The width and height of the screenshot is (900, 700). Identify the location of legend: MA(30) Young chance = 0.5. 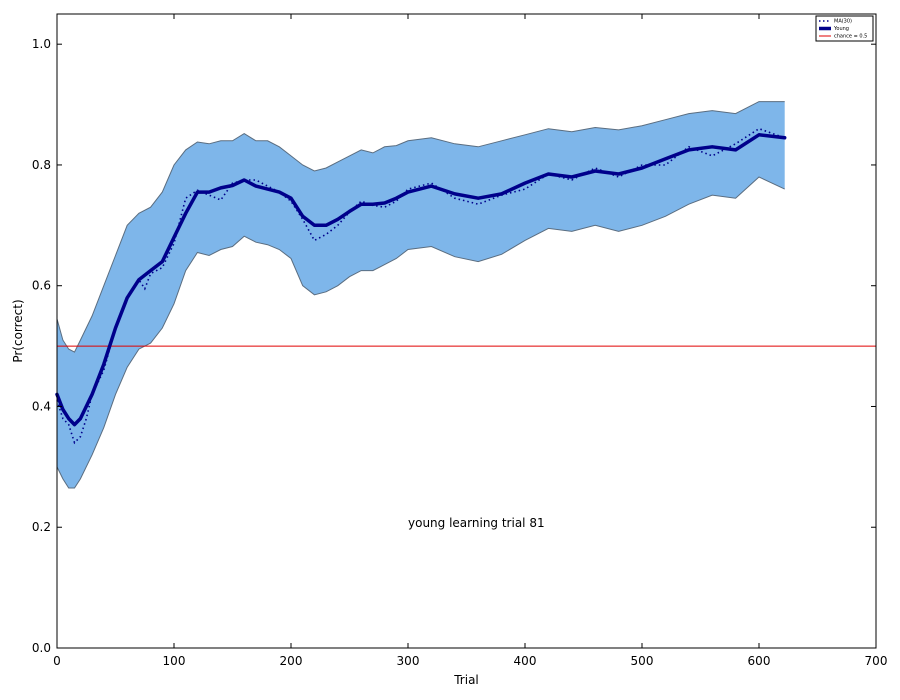
(844, 28).